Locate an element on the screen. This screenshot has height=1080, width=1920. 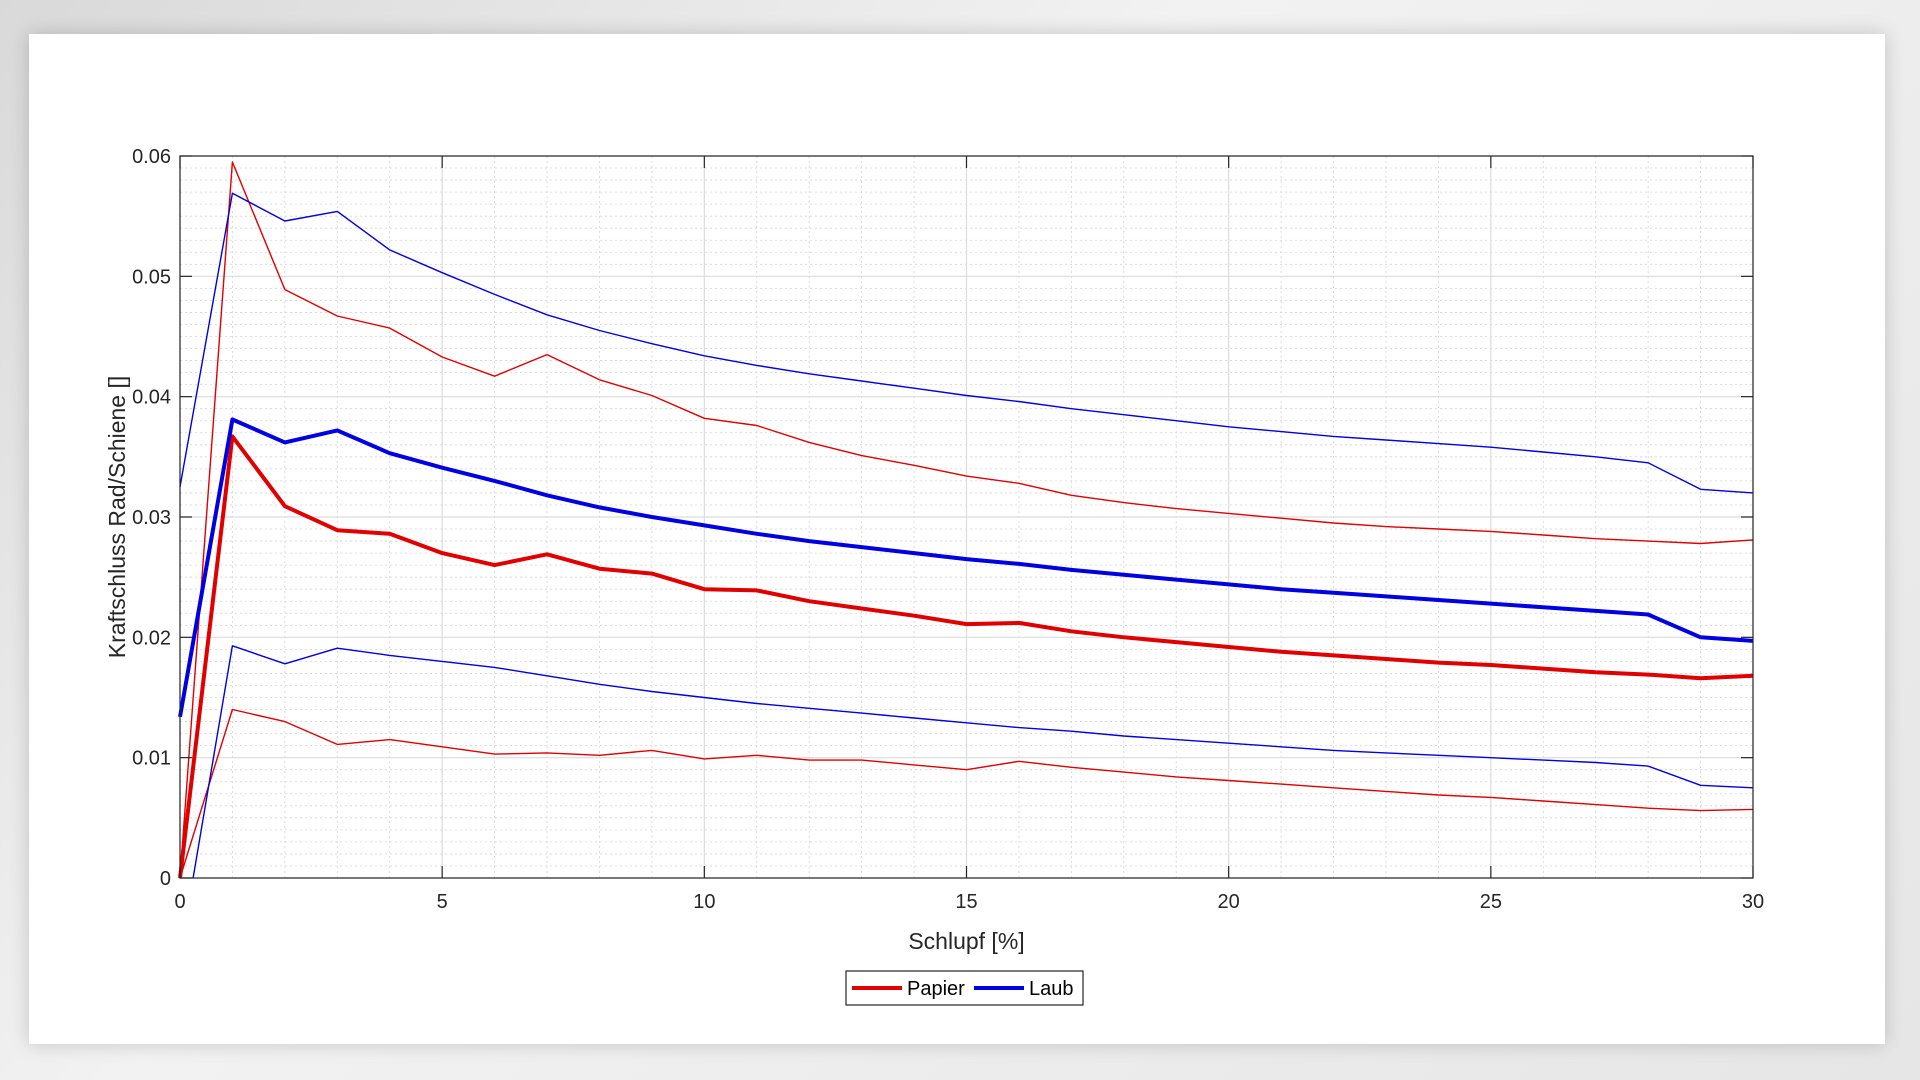
legend-label-laub: Laub is located at coordinates (1051, 989).